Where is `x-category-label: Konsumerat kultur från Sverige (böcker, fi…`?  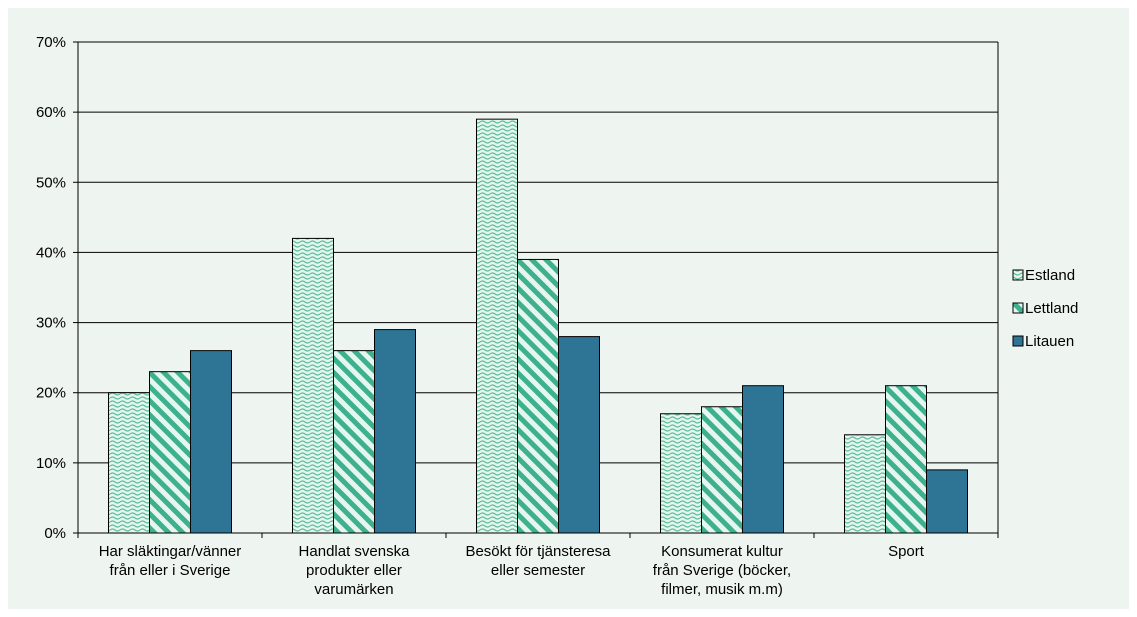 x-category-label: Konsumerat kultur från Sverige (böcker, fi… is located at coordinates (722, 570).